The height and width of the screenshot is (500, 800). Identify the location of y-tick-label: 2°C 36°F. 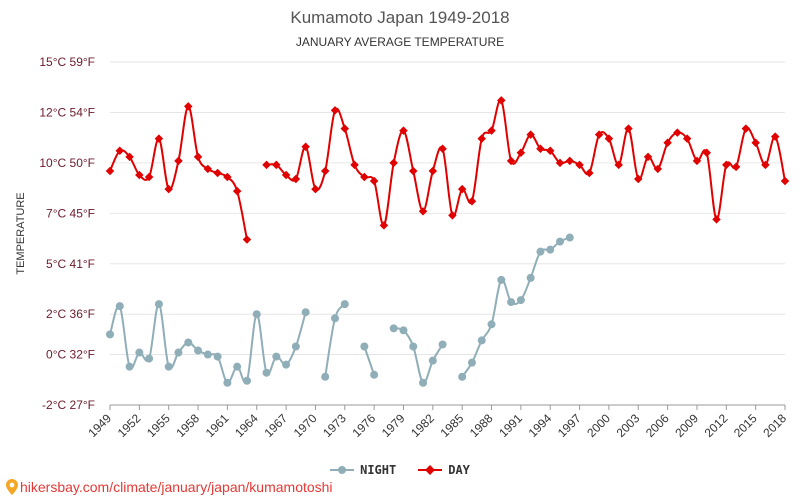
(70, 314).